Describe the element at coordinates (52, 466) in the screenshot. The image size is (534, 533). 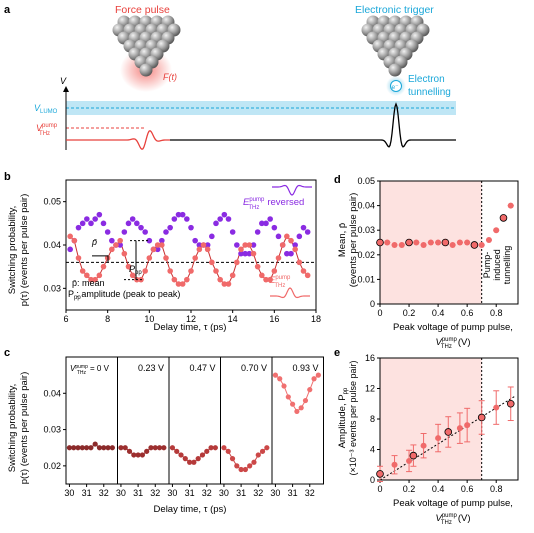
I see `y-tick-label: 0.02` at that location.